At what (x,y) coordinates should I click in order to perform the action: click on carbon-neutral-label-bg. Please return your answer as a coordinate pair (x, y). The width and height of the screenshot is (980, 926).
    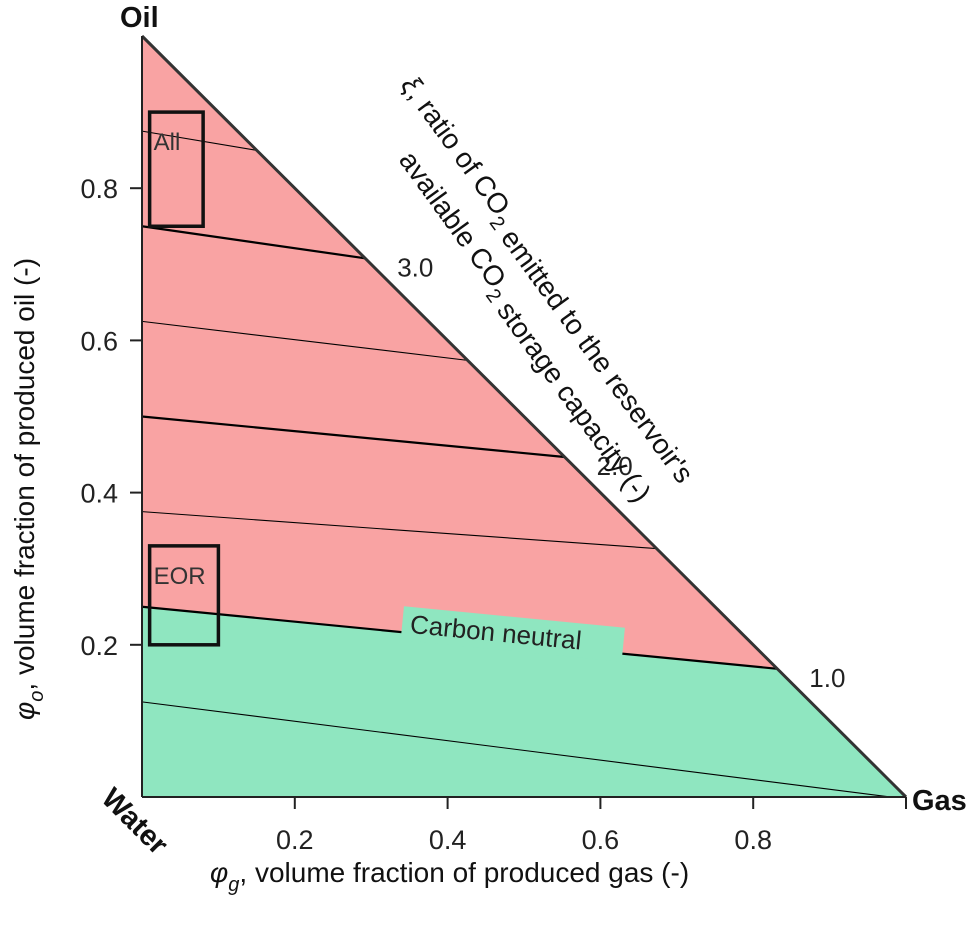
    Looking at the image, I should click on (512, 634).